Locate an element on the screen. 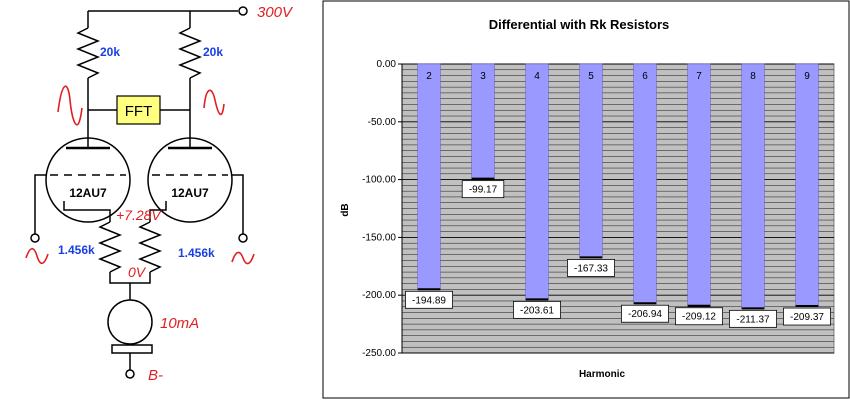 Image resolution: width=850 pixels, height=402 pixels. data-label: -206.94 is located at coordinates (645, 314).